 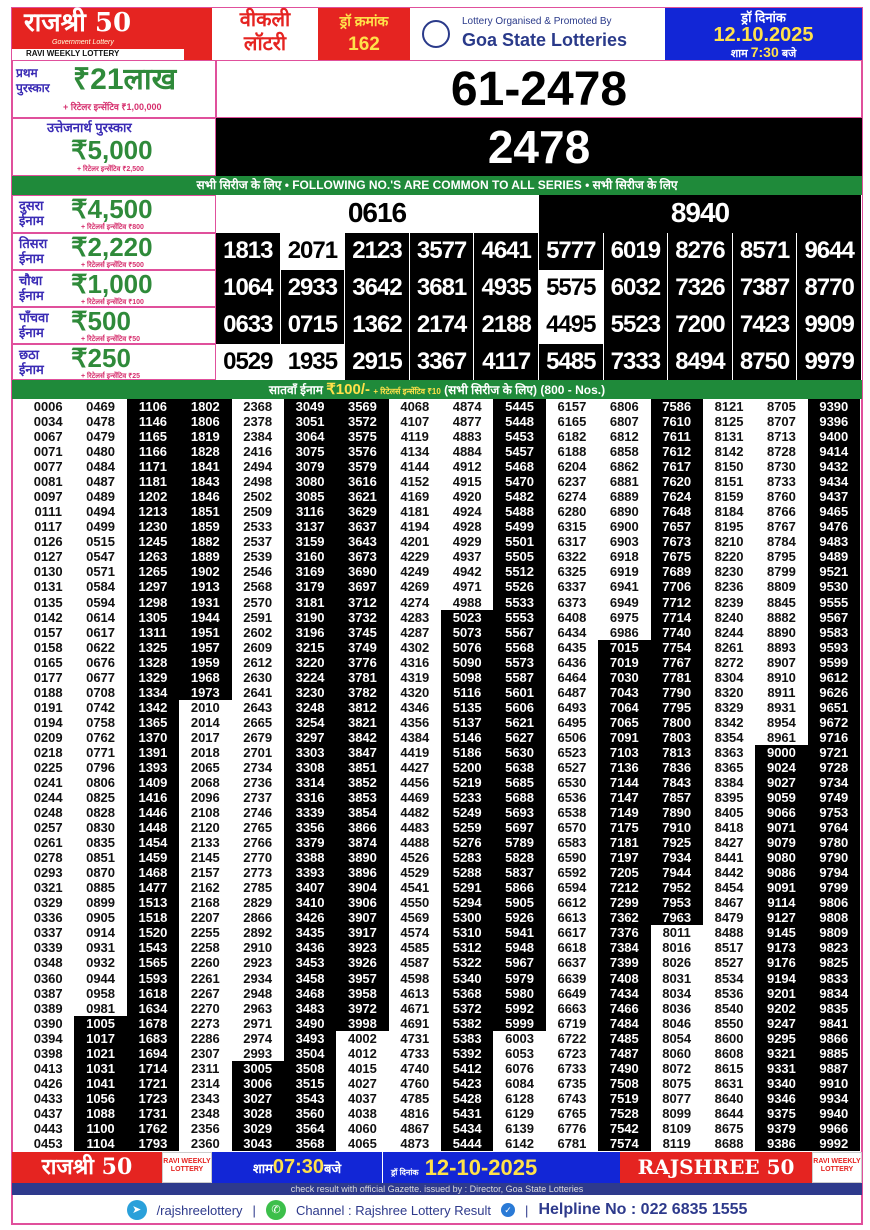 I want to click on number-cell: 2498, so click(x=257, y=482).